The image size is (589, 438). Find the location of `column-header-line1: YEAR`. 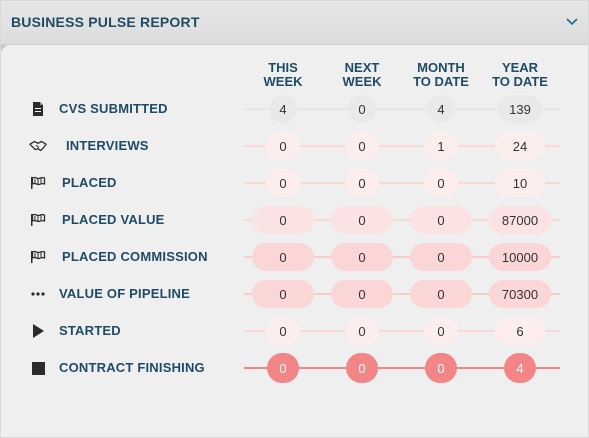

column-header-line1: YEAR is located at coordinates (520, 67).